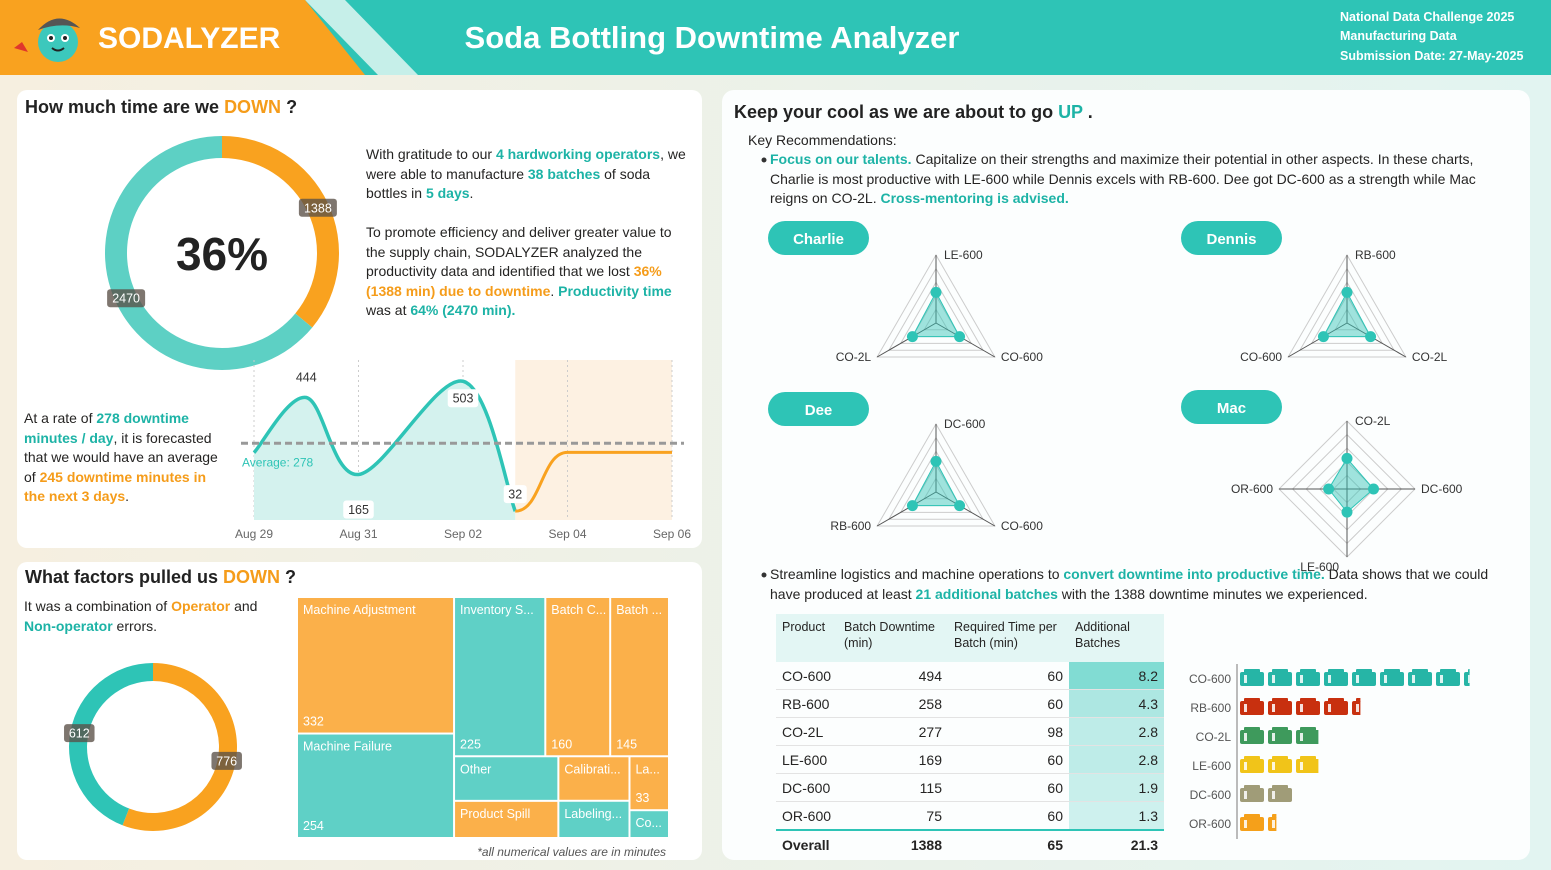 This screenshot has height=870, width=1551. I want to click on category-label: RB-600, so click(1210, 708).